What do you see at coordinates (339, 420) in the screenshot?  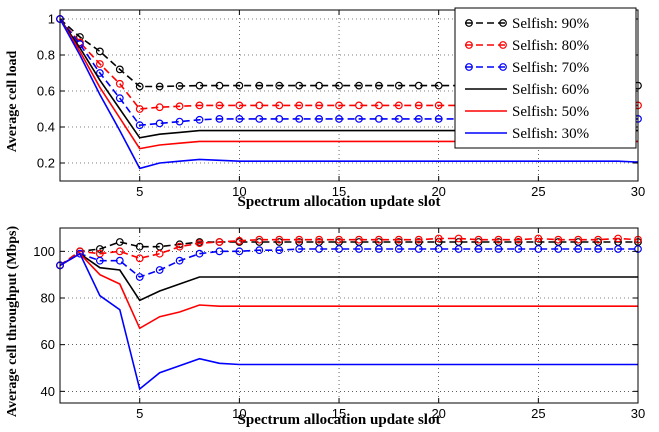 I see `x-axis-label: Spectrum allocation update slot` at bounding box center [339, 420].